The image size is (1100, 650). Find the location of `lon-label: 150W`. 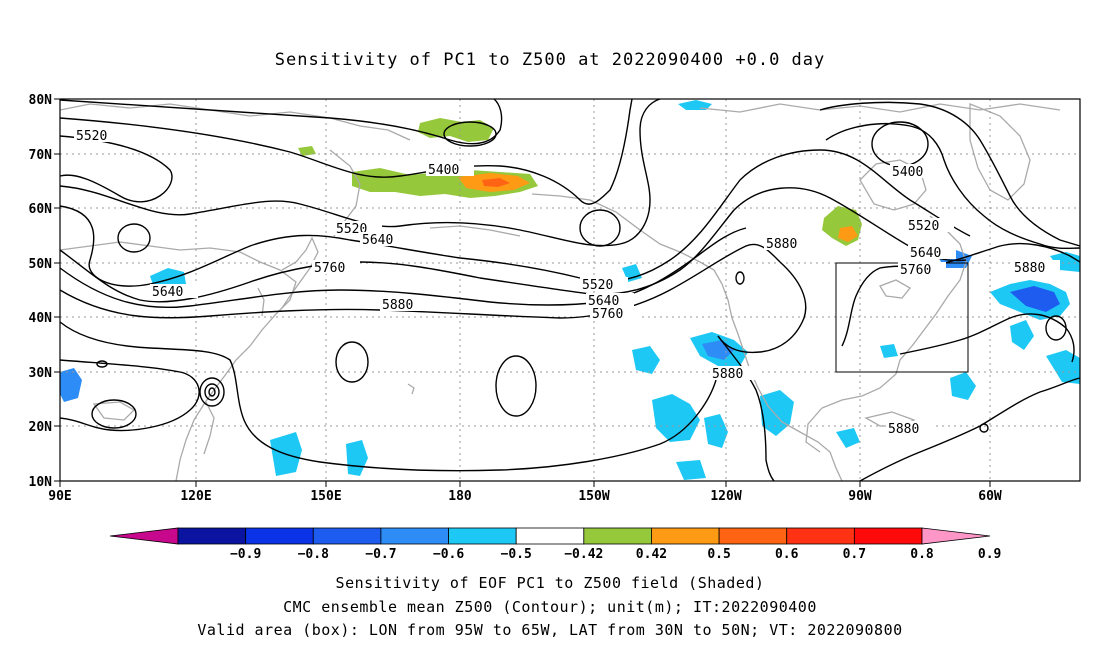

lon-label: 150W is located at coordinates (593, 496).